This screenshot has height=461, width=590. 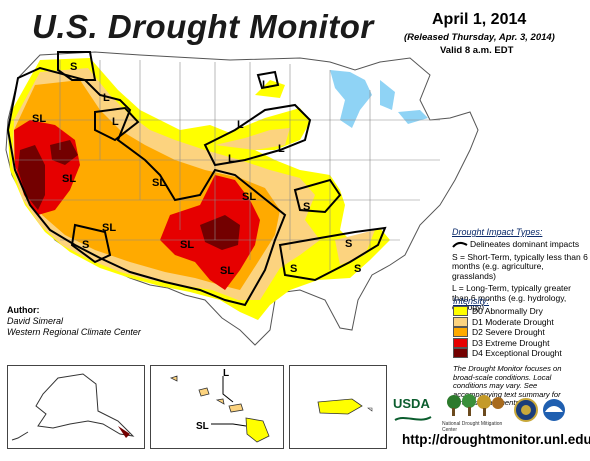 I want to click on hawaii-inset: L SL, so click(x=217, y=407).